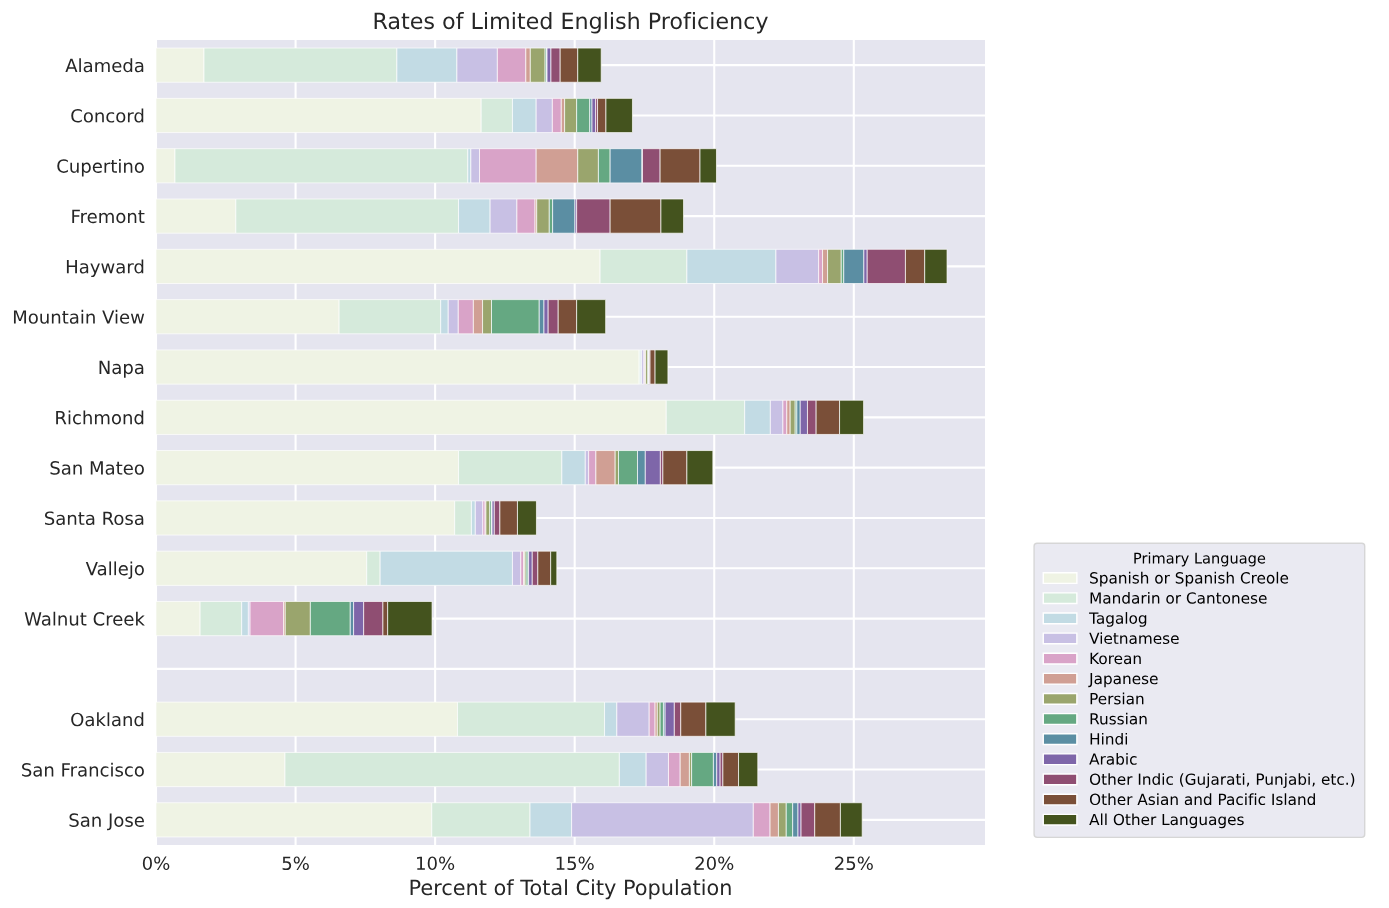 This screenshot has width=1389, height=908. Describe the element at coordinates (97, 468) in the screenshot. I see `y-tick-label: San Mateo` at that location.